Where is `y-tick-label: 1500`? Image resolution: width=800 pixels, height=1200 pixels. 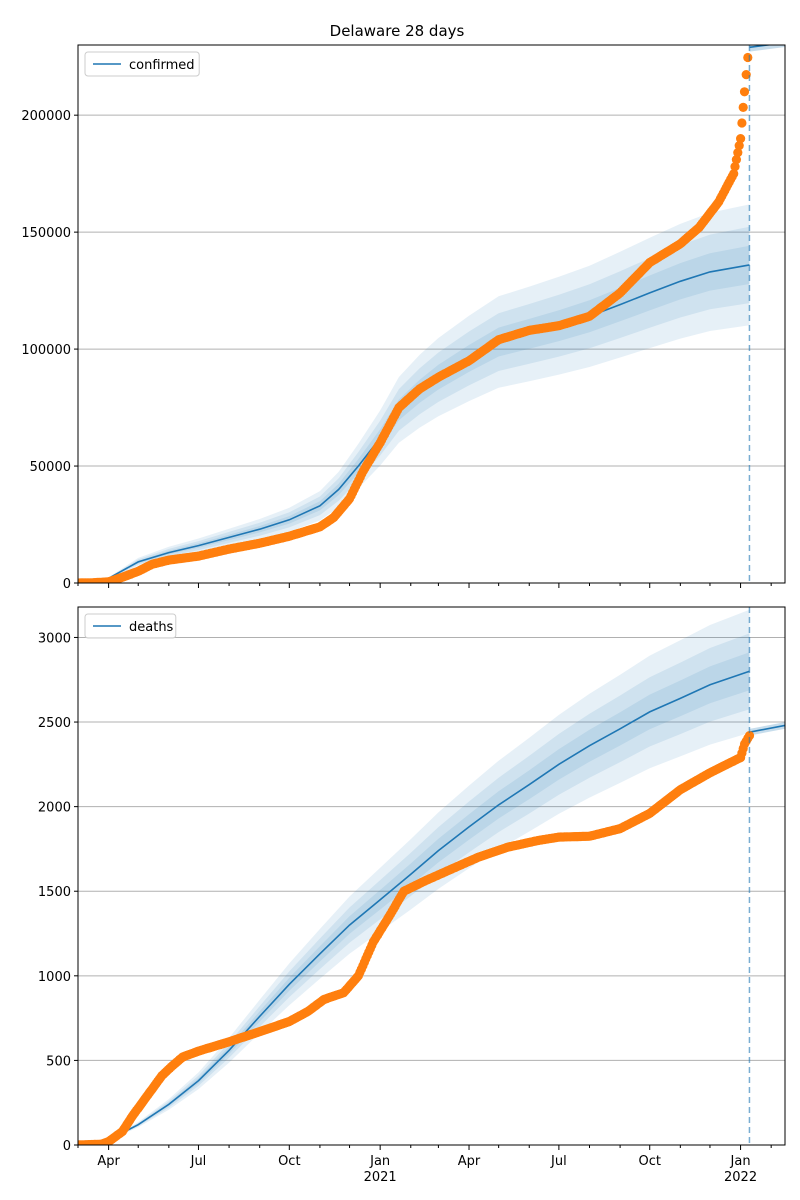 y-tick-label: 1500 is located at coordinates (54, 892).